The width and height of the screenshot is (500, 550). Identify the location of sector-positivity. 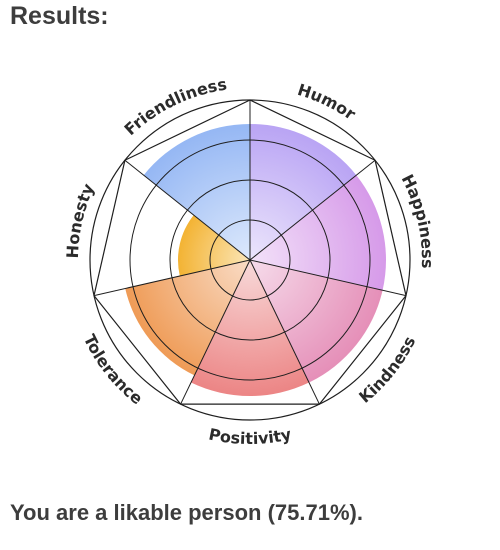
(250, 328).